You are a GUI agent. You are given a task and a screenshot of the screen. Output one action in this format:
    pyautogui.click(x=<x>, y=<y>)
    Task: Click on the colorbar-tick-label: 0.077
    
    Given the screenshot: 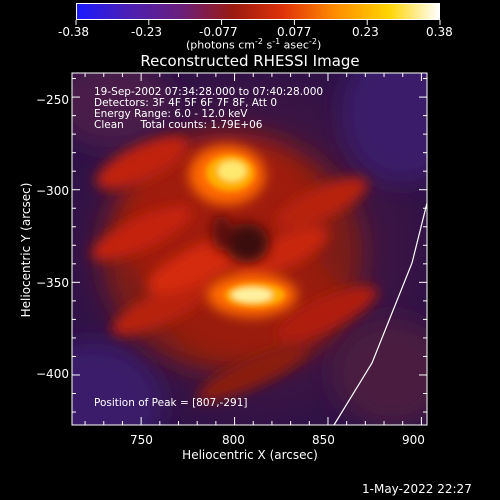 What is the action you would take?
    pyautogui.click(x=294, y=32)
    